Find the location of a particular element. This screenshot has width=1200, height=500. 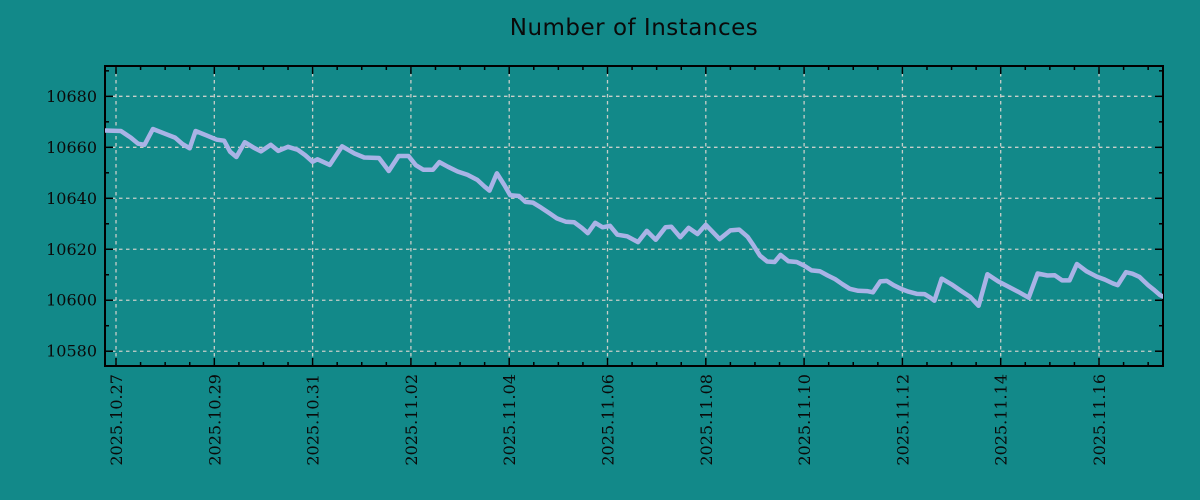

x-tick-label: 2025.11.08 is located at coordinates (706, 420).